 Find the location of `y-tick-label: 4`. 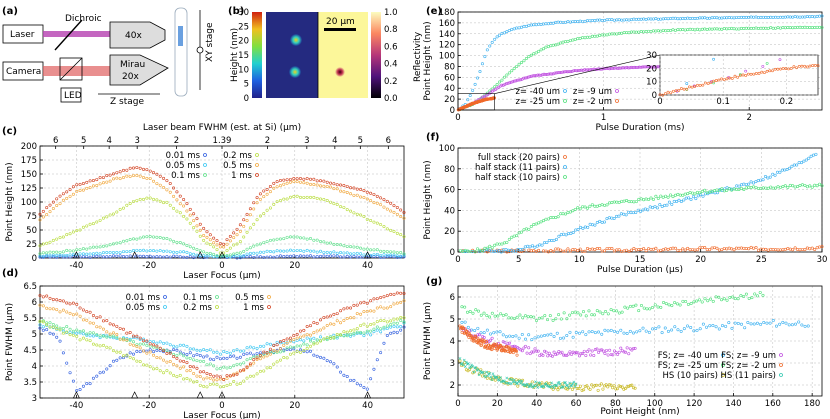

y-tick-label: 4 is located at coordinates (452, 342).